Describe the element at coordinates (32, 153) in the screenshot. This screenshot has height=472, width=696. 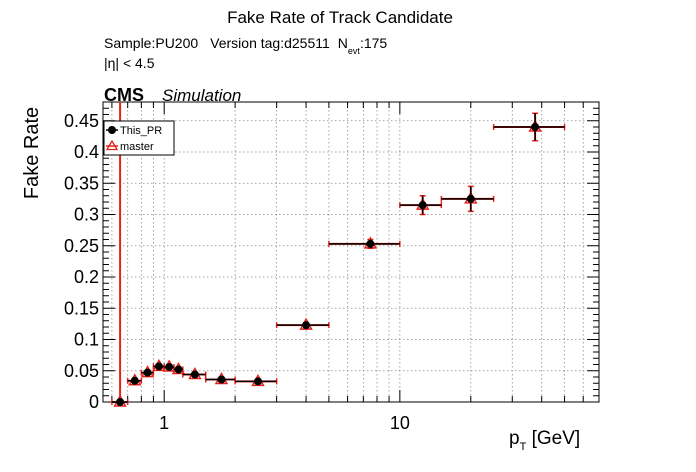
I see `y-axis-label: Fake Rate` at that location.